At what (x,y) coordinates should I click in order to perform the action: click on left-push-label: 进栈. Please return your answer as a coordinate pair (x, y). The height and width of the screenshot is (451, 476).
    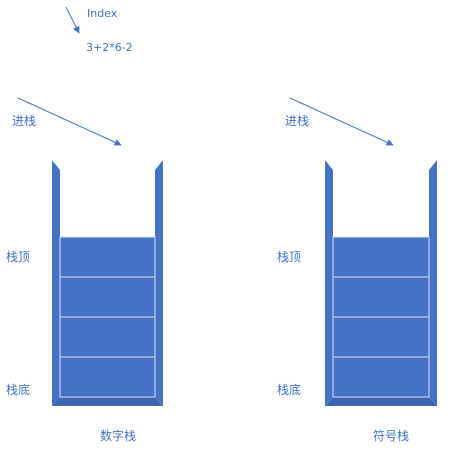
    Looking at the image, I should click on (24, 121).